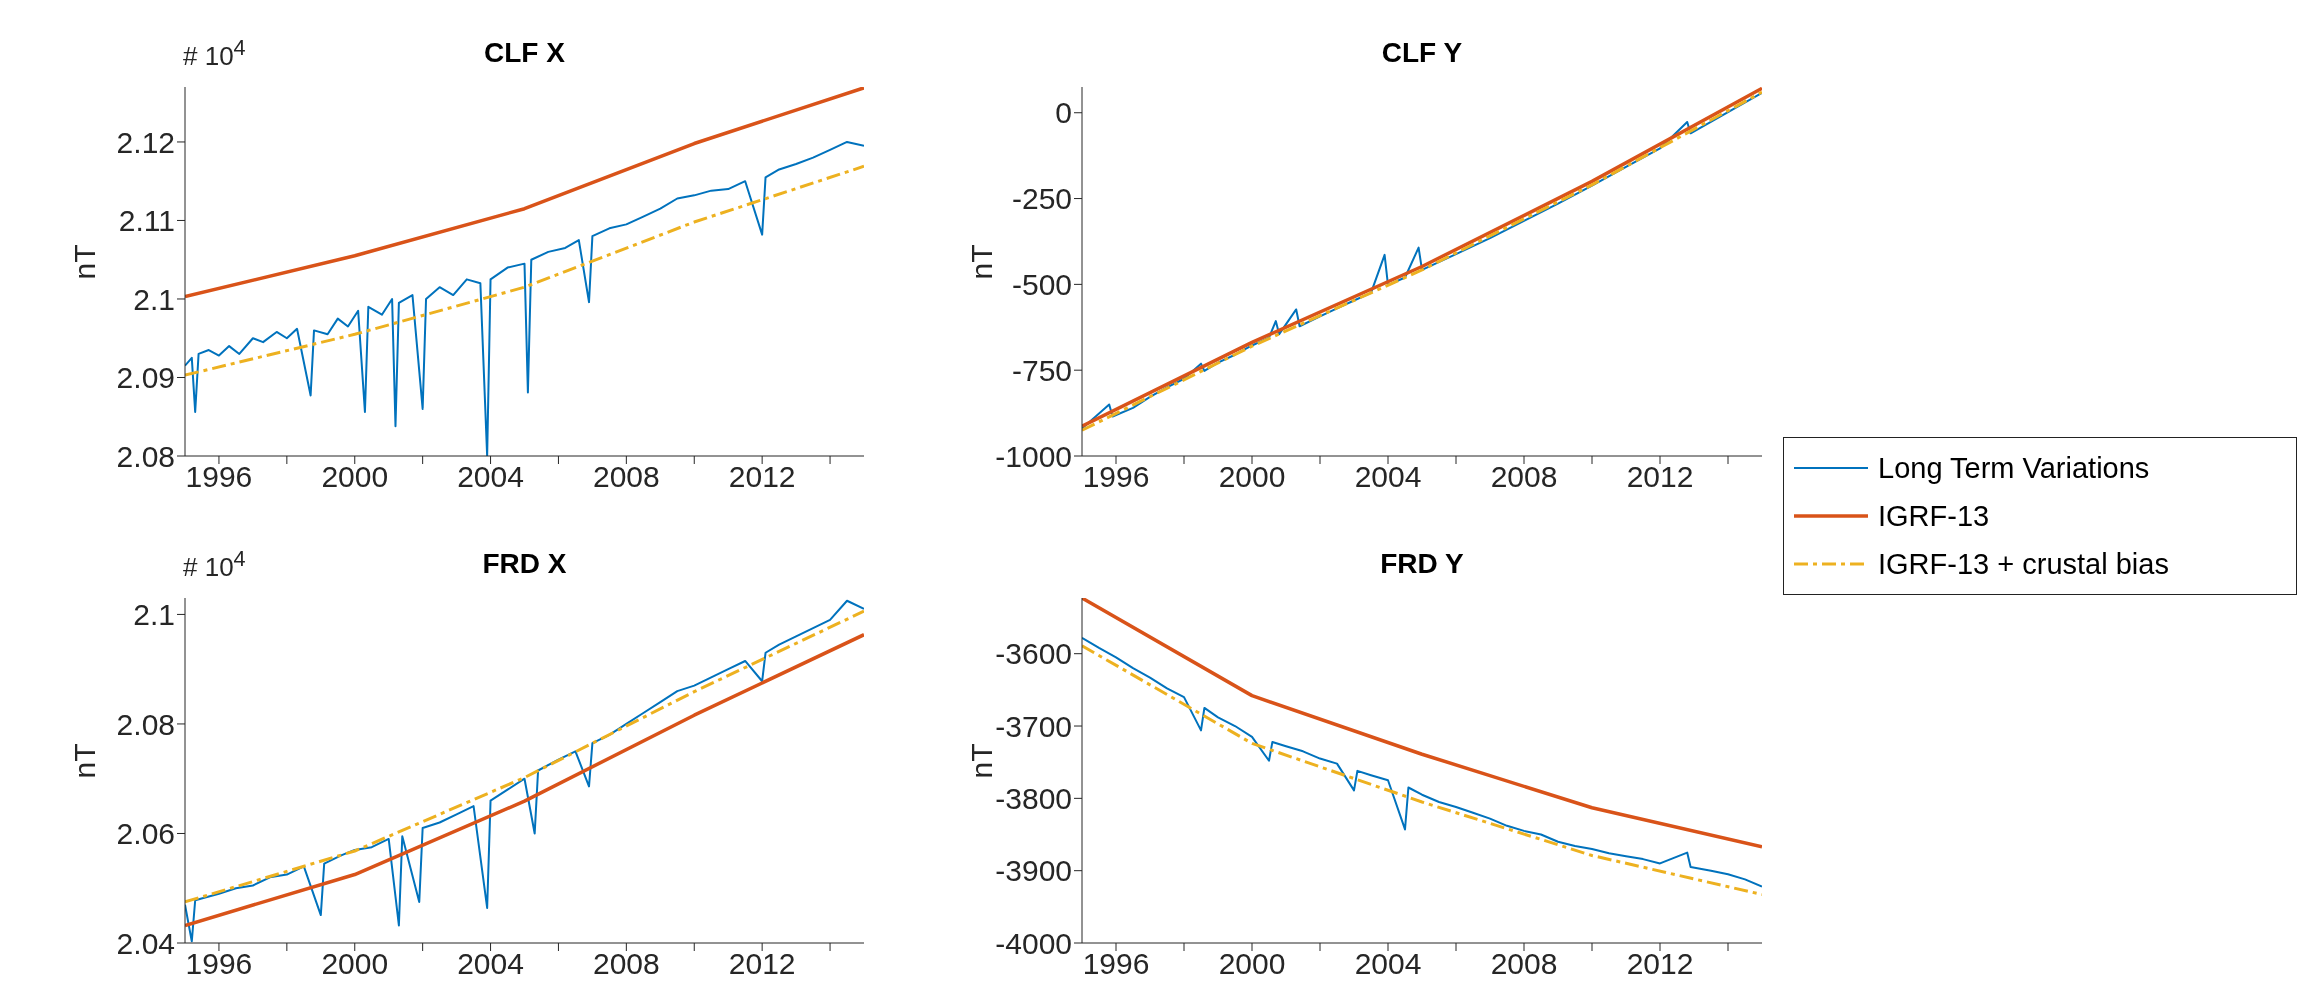 The image size is (2311, 1006). What do you see at coordinates (1041, 285) in the screenshot?
I see `y-tick-label: -500` at bounding box center [1041, 285].